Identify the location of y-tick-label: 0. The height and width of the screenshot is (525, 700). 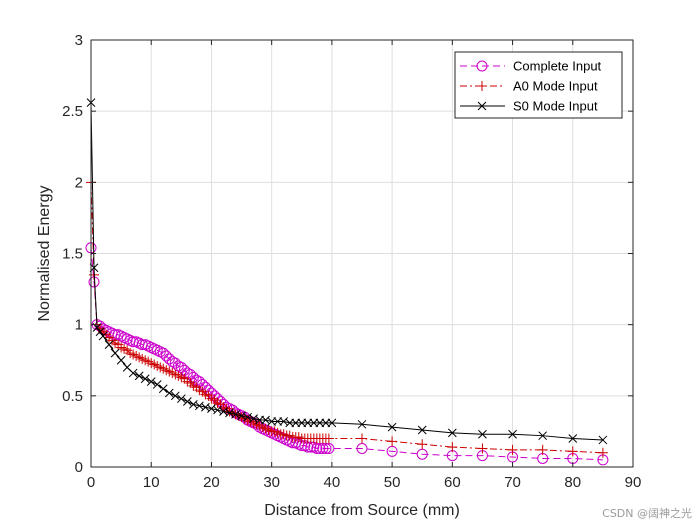
(79, 467).